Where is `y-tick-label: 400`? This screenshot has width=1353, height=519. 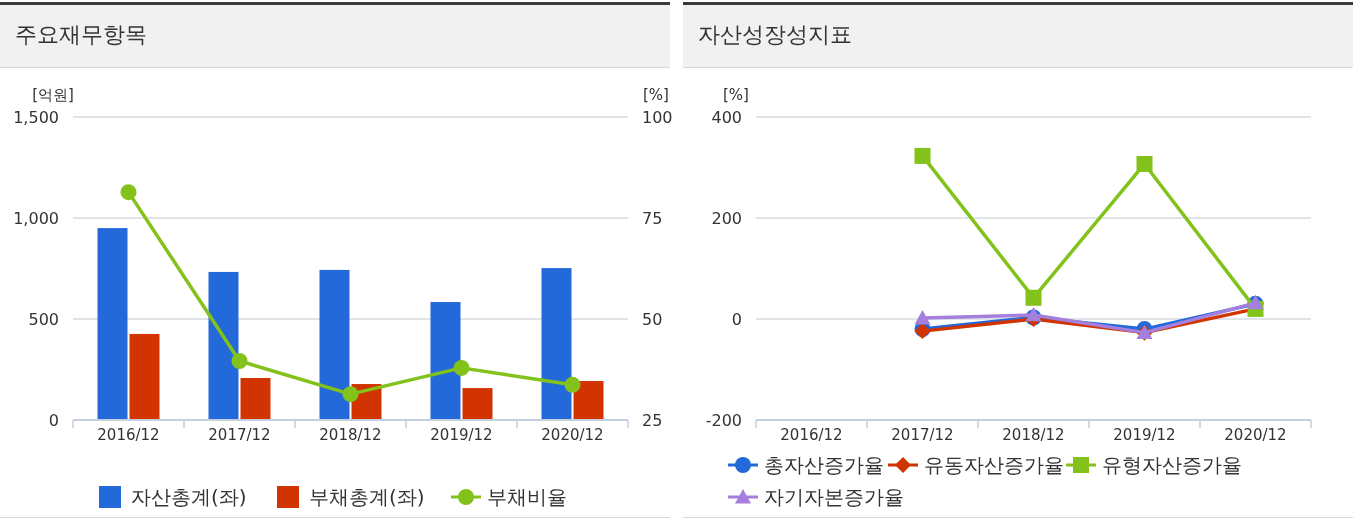 y-tick-label: 400 is located at coordinates (726, 117).